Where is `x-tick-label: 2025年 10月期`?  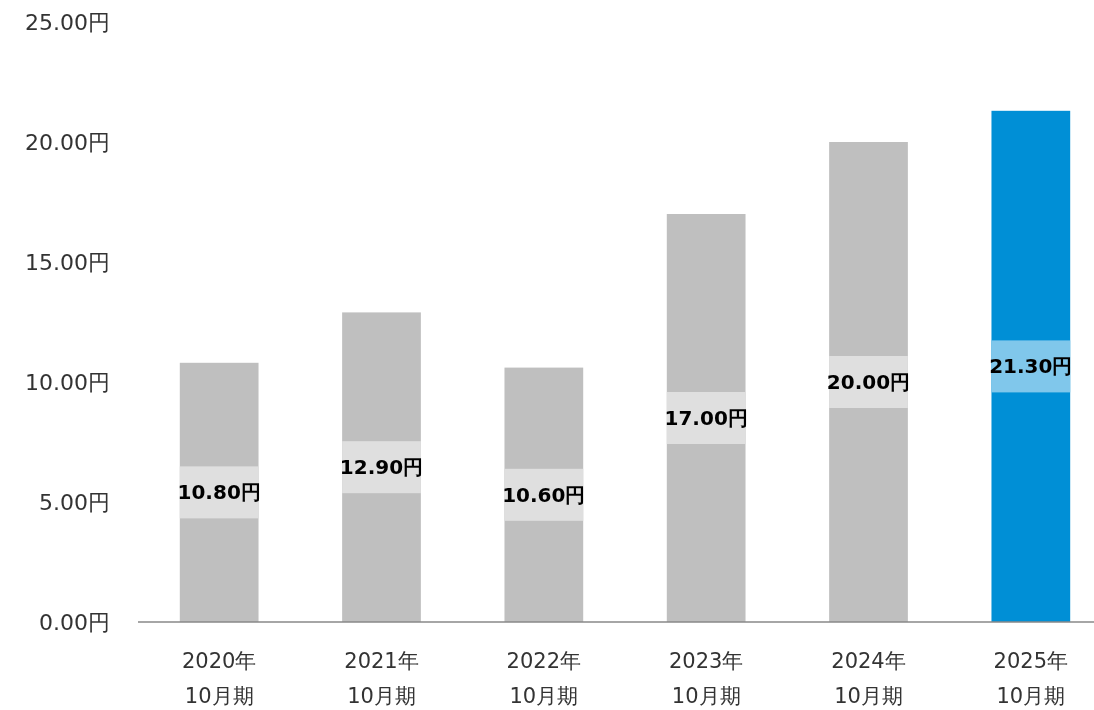
x-tick-label: 2025年 10月期 is located at coordinates (1031, 678).